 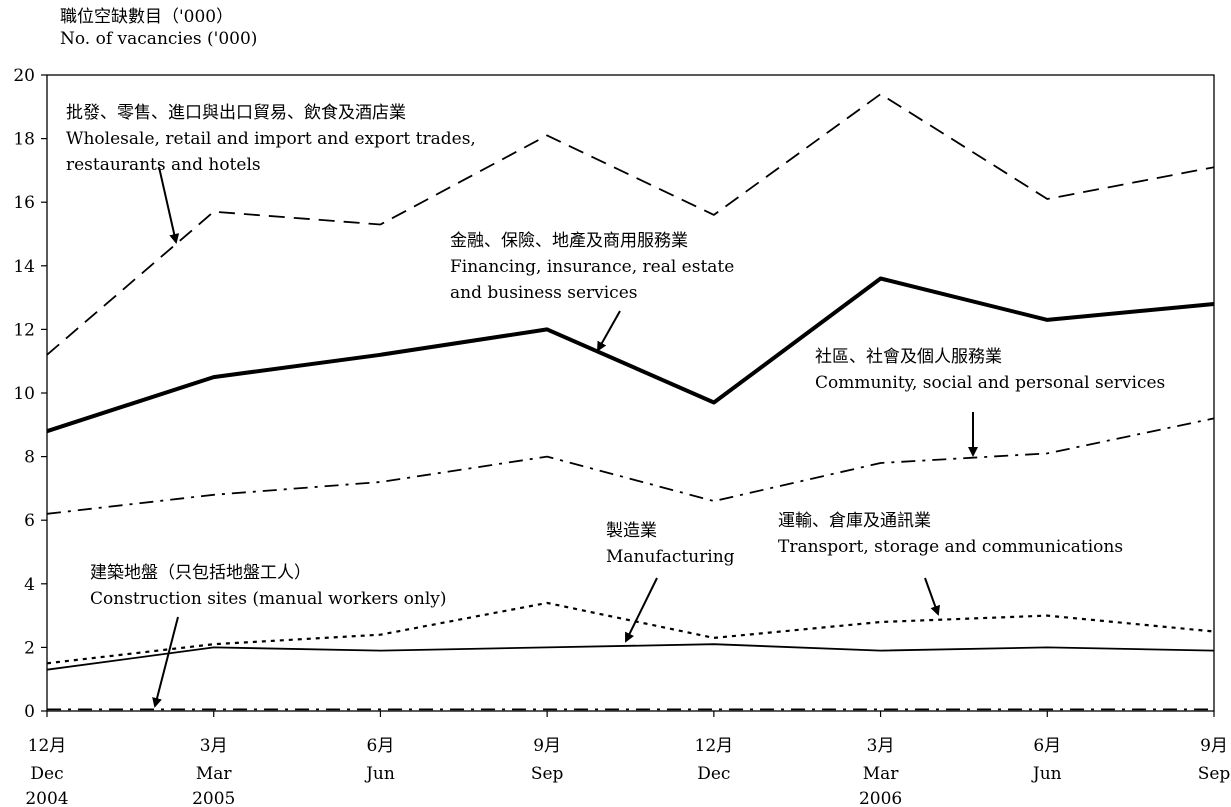 What do you see at coordinates (609, 331) in the screenshot?
I see `arrow-financing` at bounding box center [609, 331].